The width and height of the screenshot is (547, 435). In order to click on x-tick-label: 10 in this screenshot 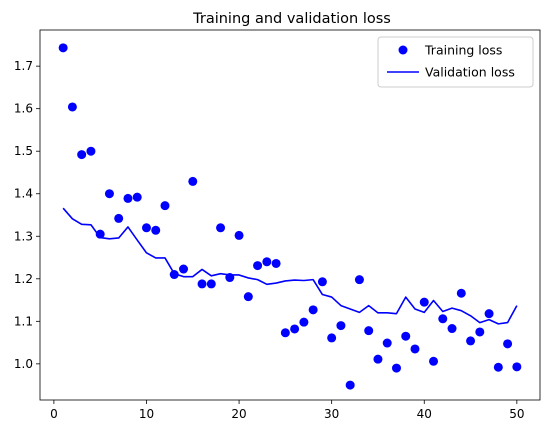, I will do `click(146, 414)`.